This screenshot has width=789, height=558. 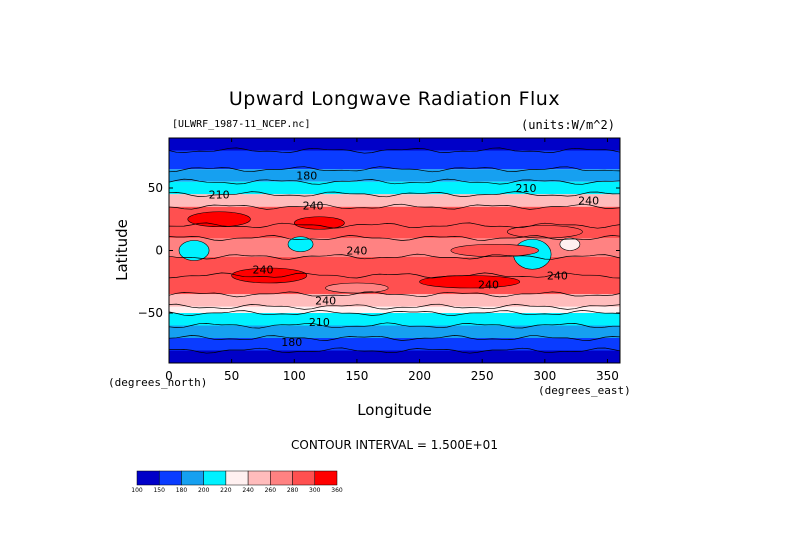 What do you see at coordinates (584, 390) in the screenshot?
I see `x-axis-units-right: (degrees_east)` at bounding box center [584, 390].